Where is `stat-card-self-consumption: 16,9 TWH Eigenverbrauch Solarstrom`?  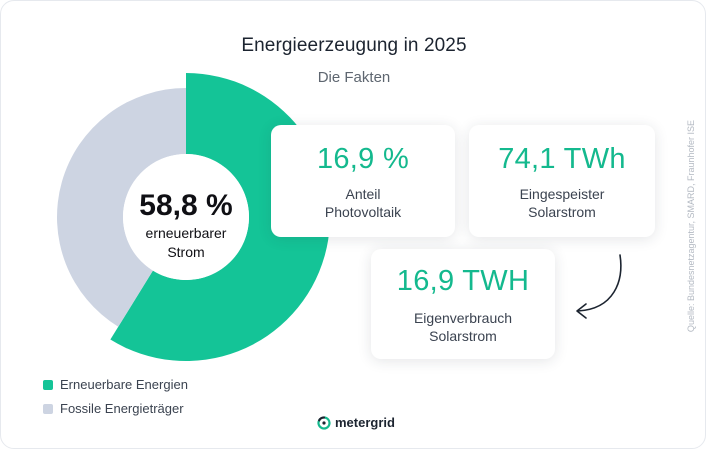 stat-card-self-consumption: 16,9 TWH Eigenverbrauch Solarstrom is located at coordinates (463, 304).